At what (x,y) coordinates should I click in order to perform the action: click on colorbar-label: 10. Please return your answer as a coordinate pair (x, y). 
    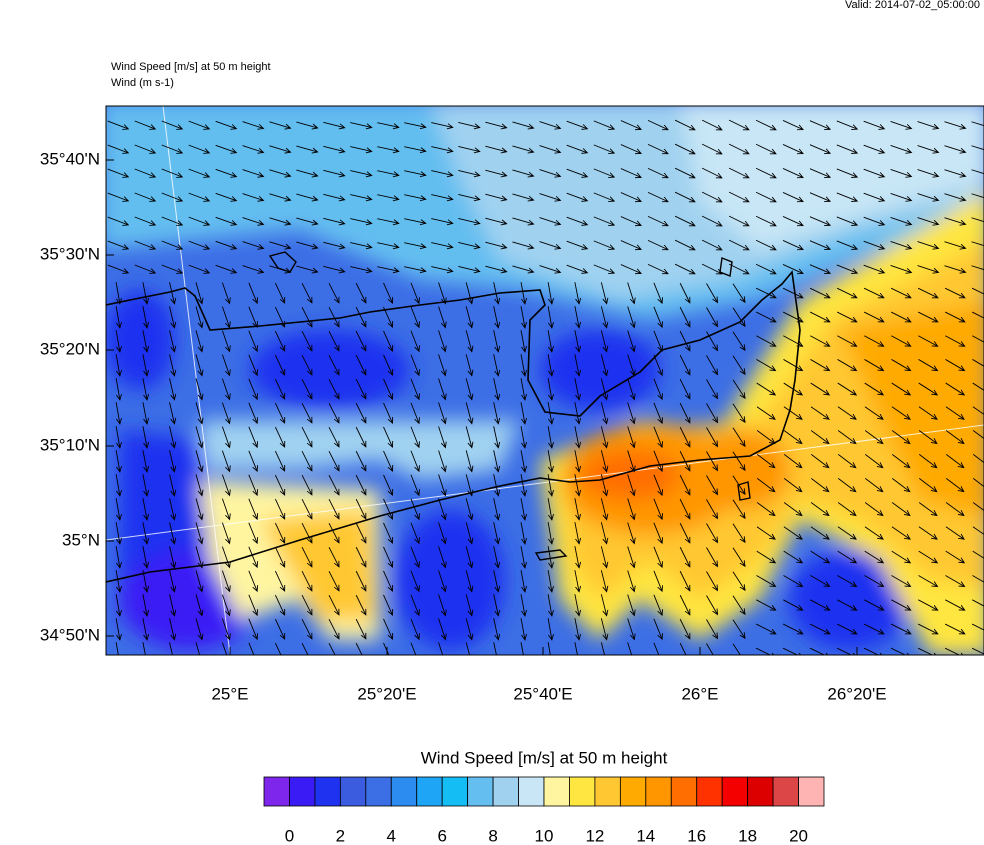
    Looking at the image, I should click on (544, 835).